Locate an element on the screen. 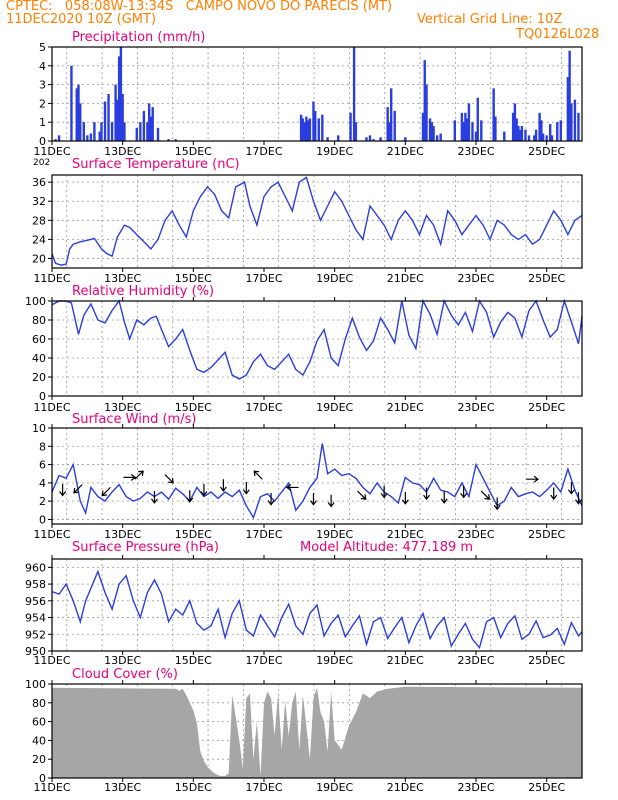 The width and height of the screenshot is (618, 800). y-tick-label: 1 is located at coordinates (42, 122).